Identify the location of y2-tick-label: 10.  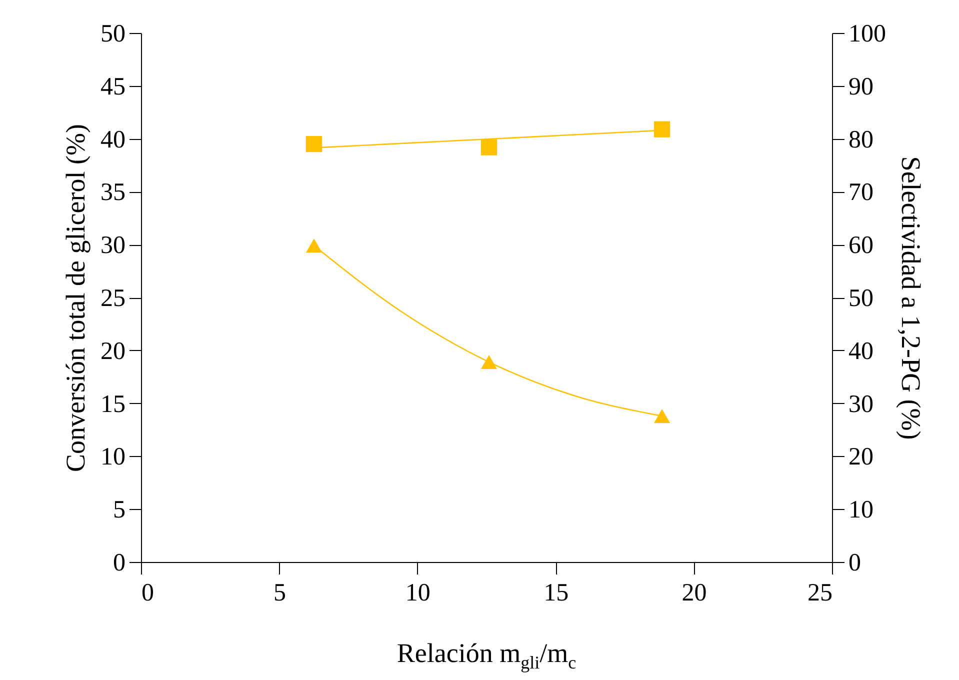
(861, 510).